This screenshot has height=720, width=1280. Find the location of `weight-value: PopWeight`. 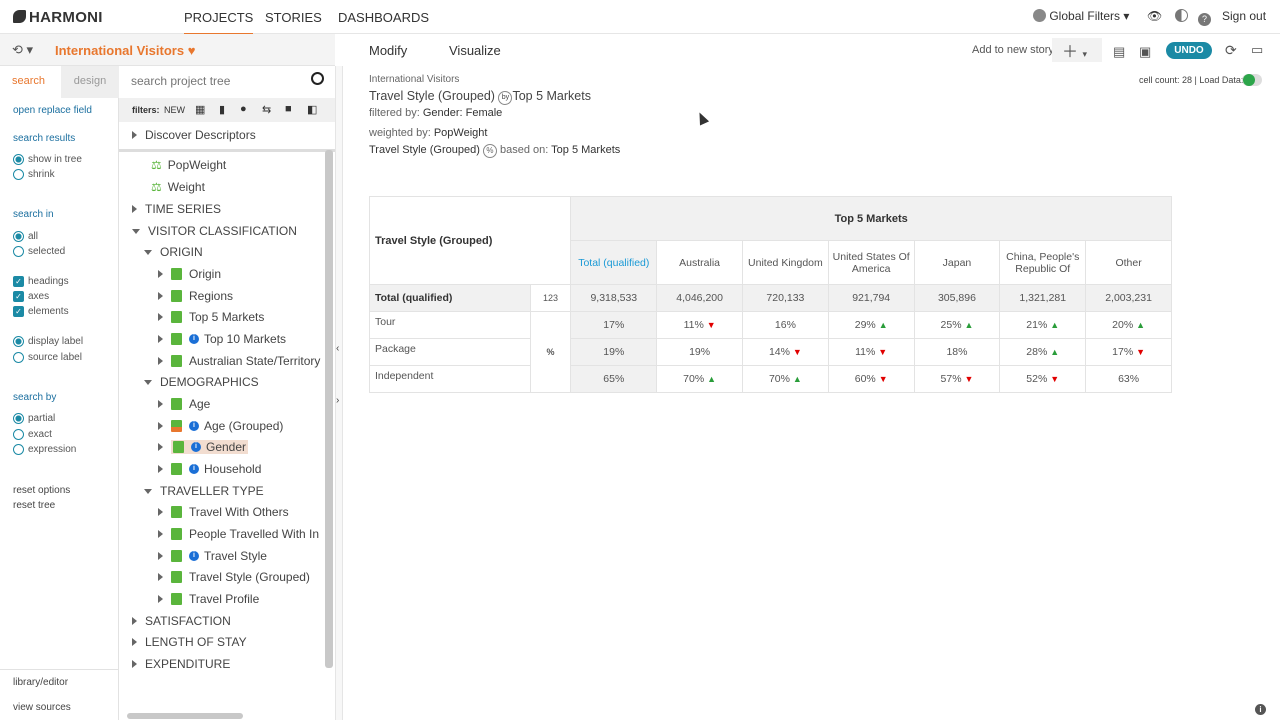

weight-value: PopWeight is located at coordinates (460, 133).